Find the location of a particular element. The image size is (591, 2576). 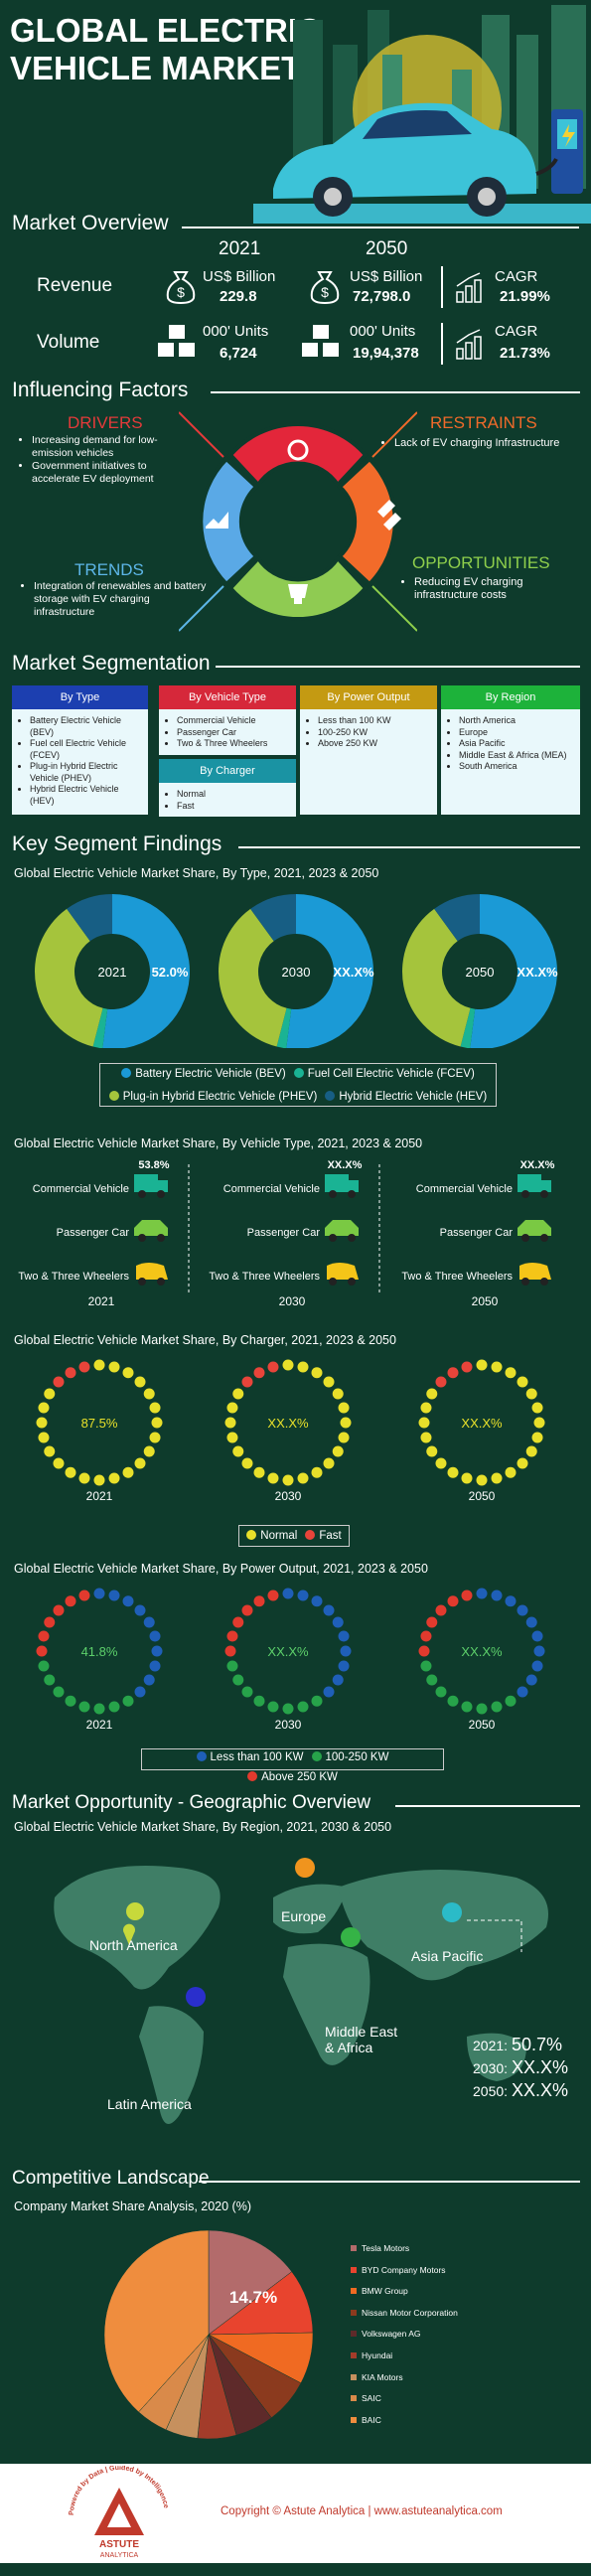

list-item: Commercial Vehicle is located at coordinates (235, 721).